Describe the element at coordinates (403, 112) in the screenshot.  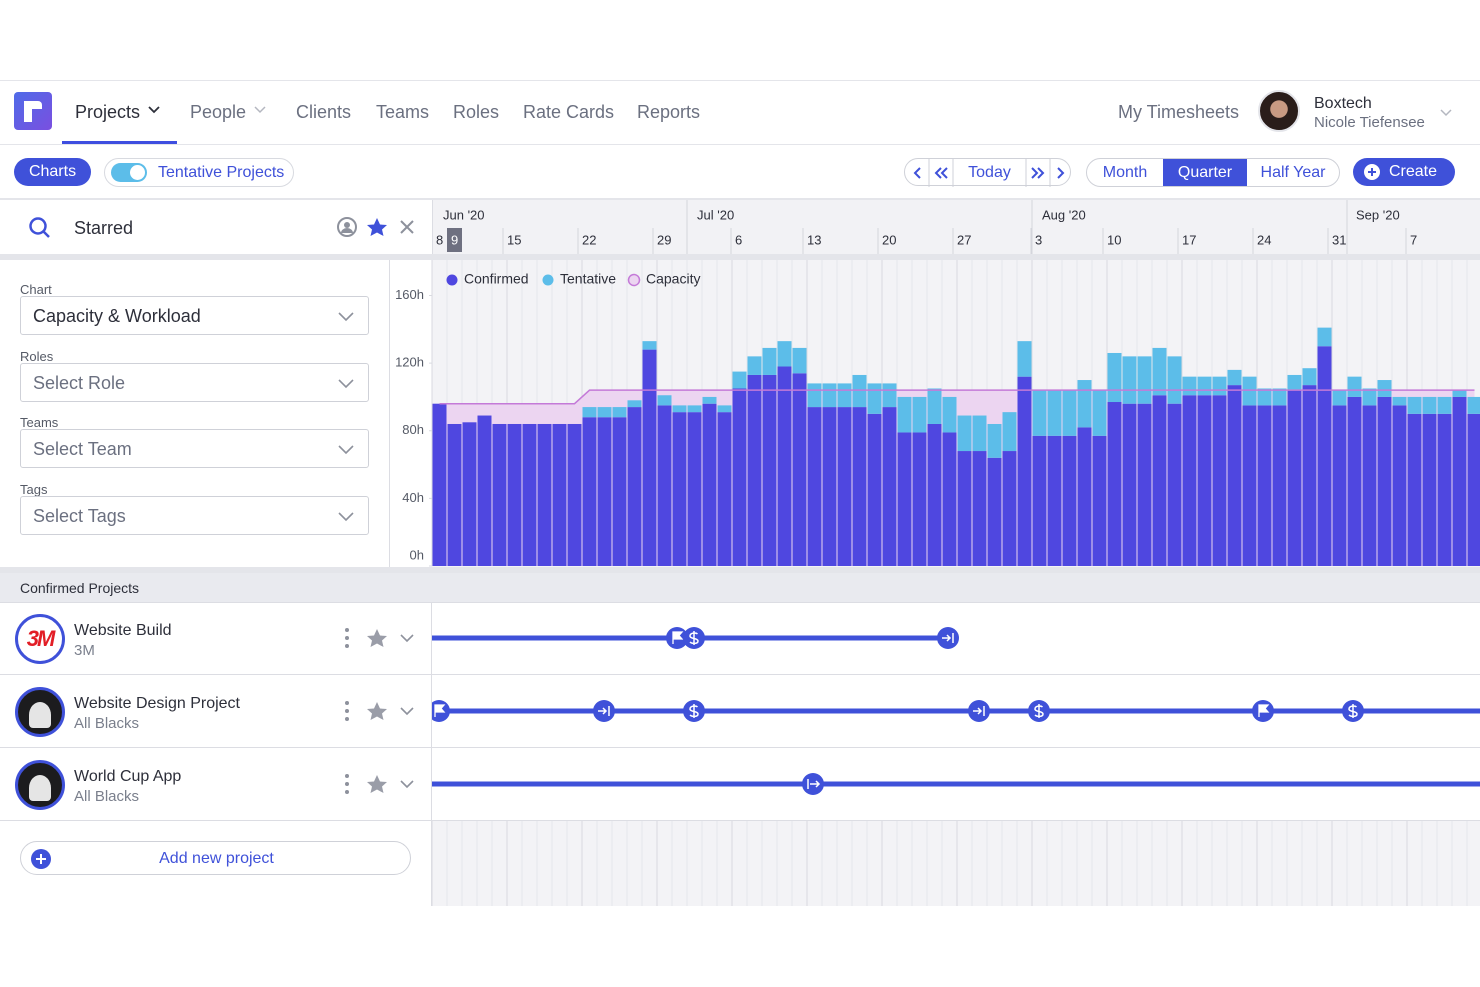
I see `nav-item: Teams` at that location.